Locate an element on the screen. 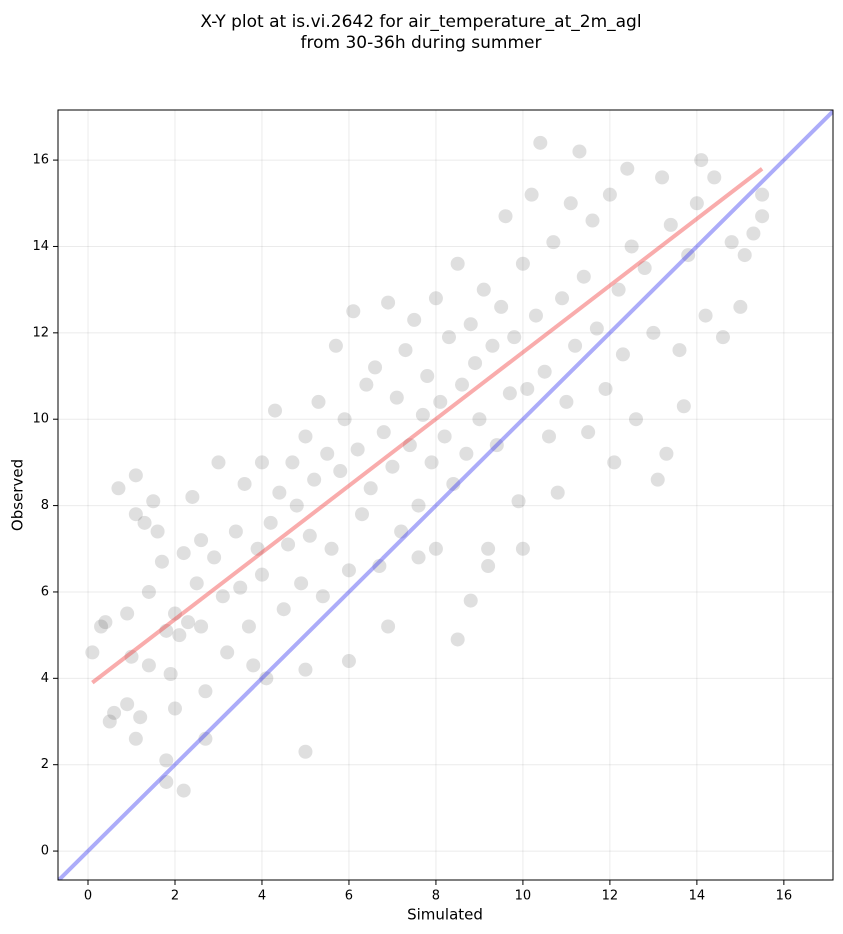 The height and width of the screenshot is (934, 843). y-axis-label: Observed is located at coordinates (18, 495).